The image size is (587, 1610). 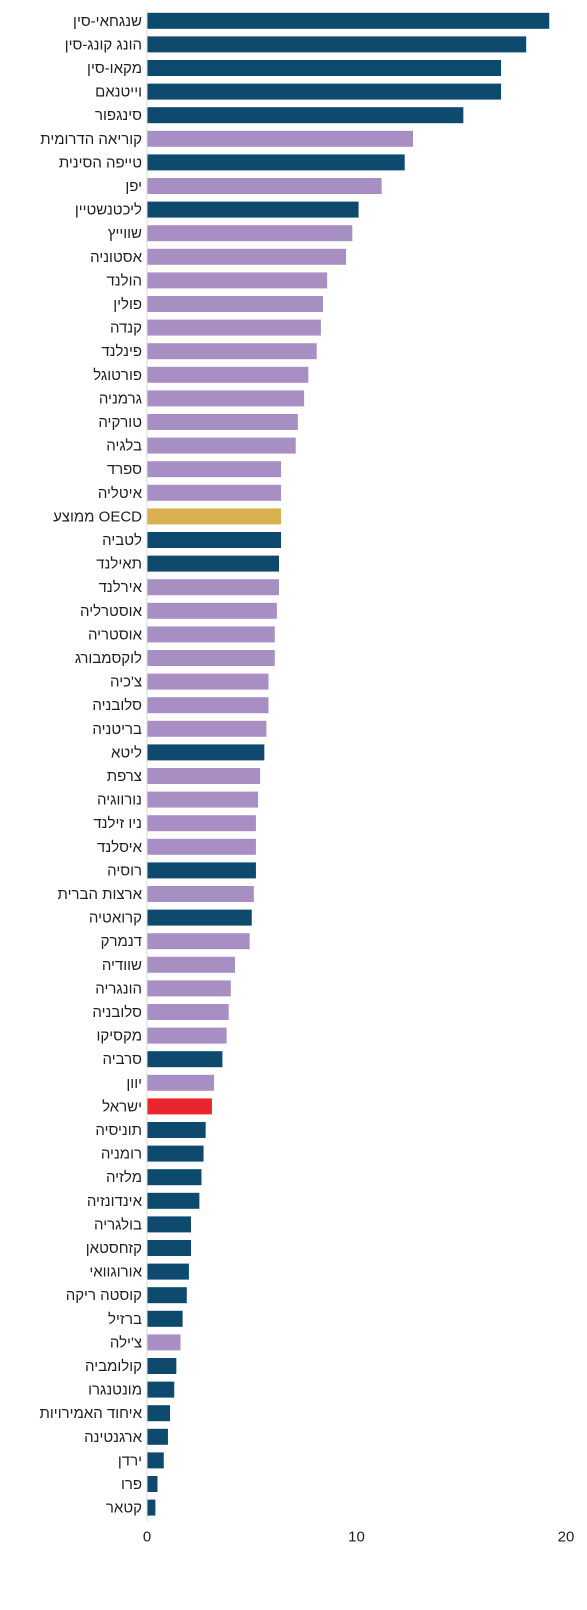 What do you see at coordinates (114, 68) in the screenshot?
I see `category-label: מקאו-סין` at bounding box center [114, 68].